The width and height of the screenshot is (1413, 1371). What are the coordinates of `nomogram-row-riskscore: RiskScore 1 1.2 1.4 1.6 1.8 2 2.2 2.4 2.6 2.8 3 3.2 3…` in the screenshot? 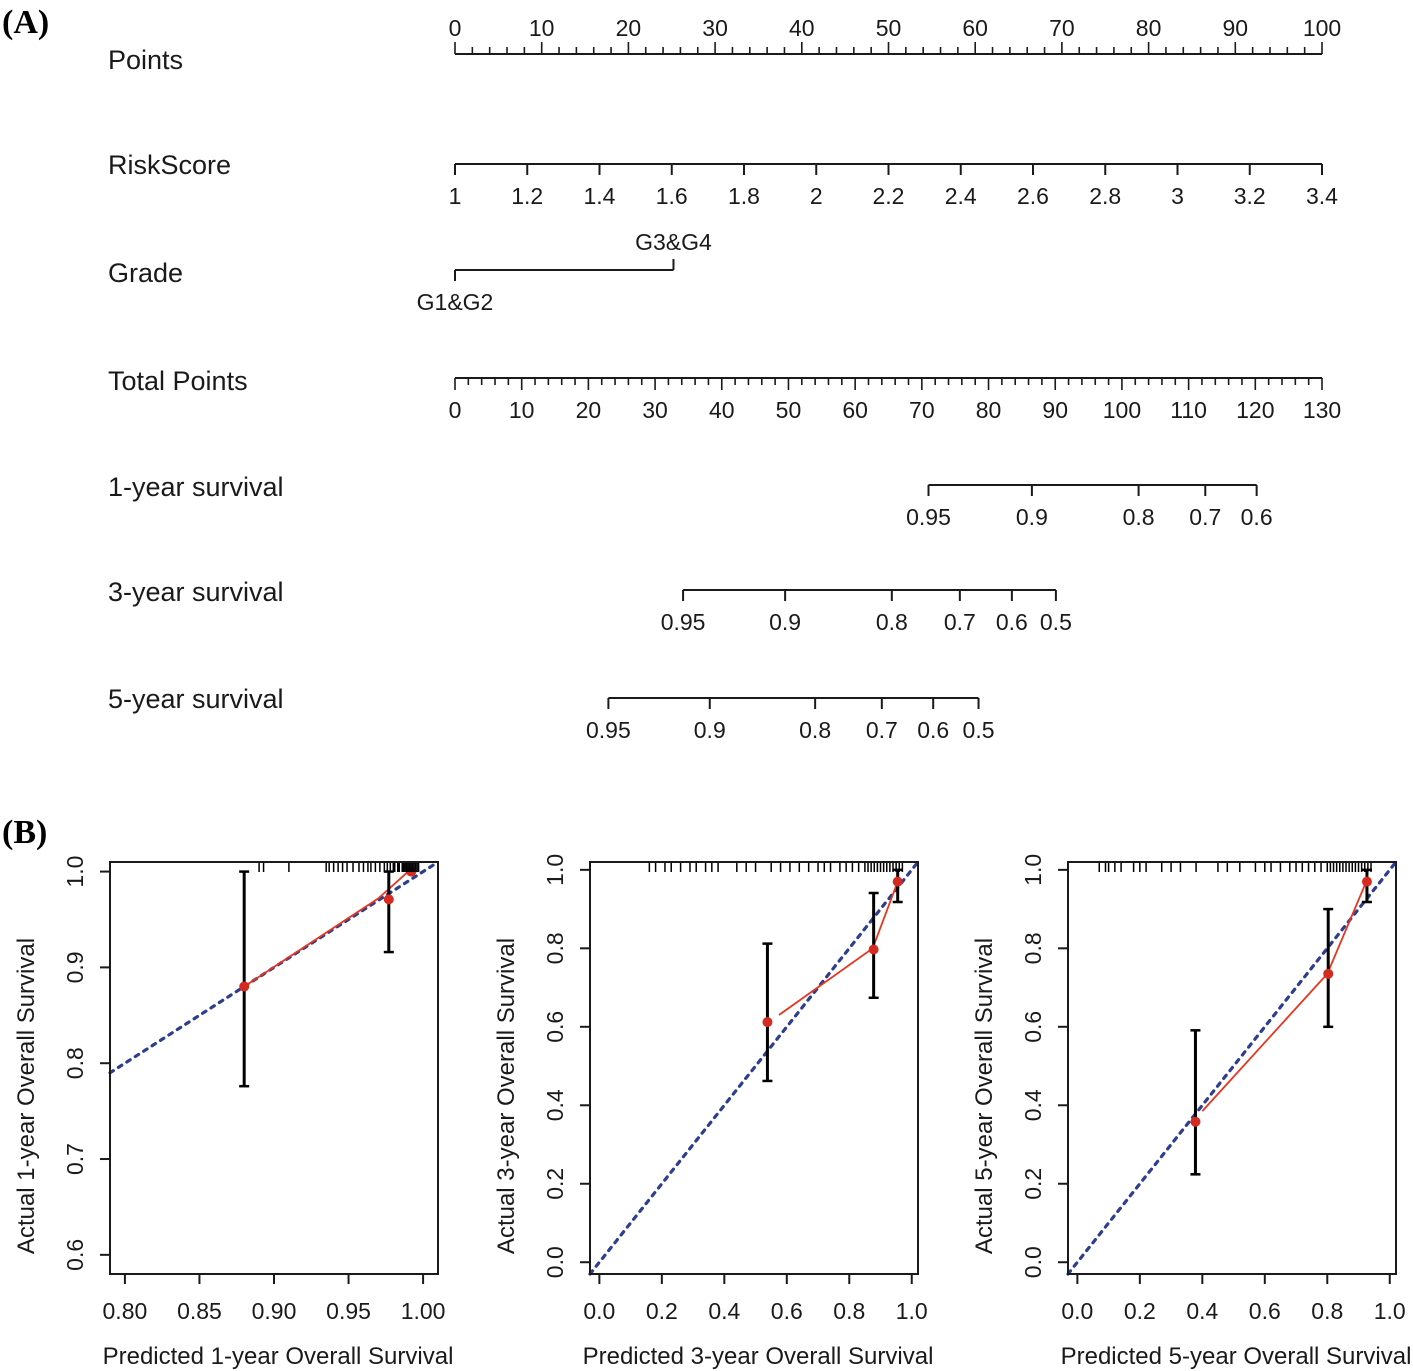 It's located at (723, 179).